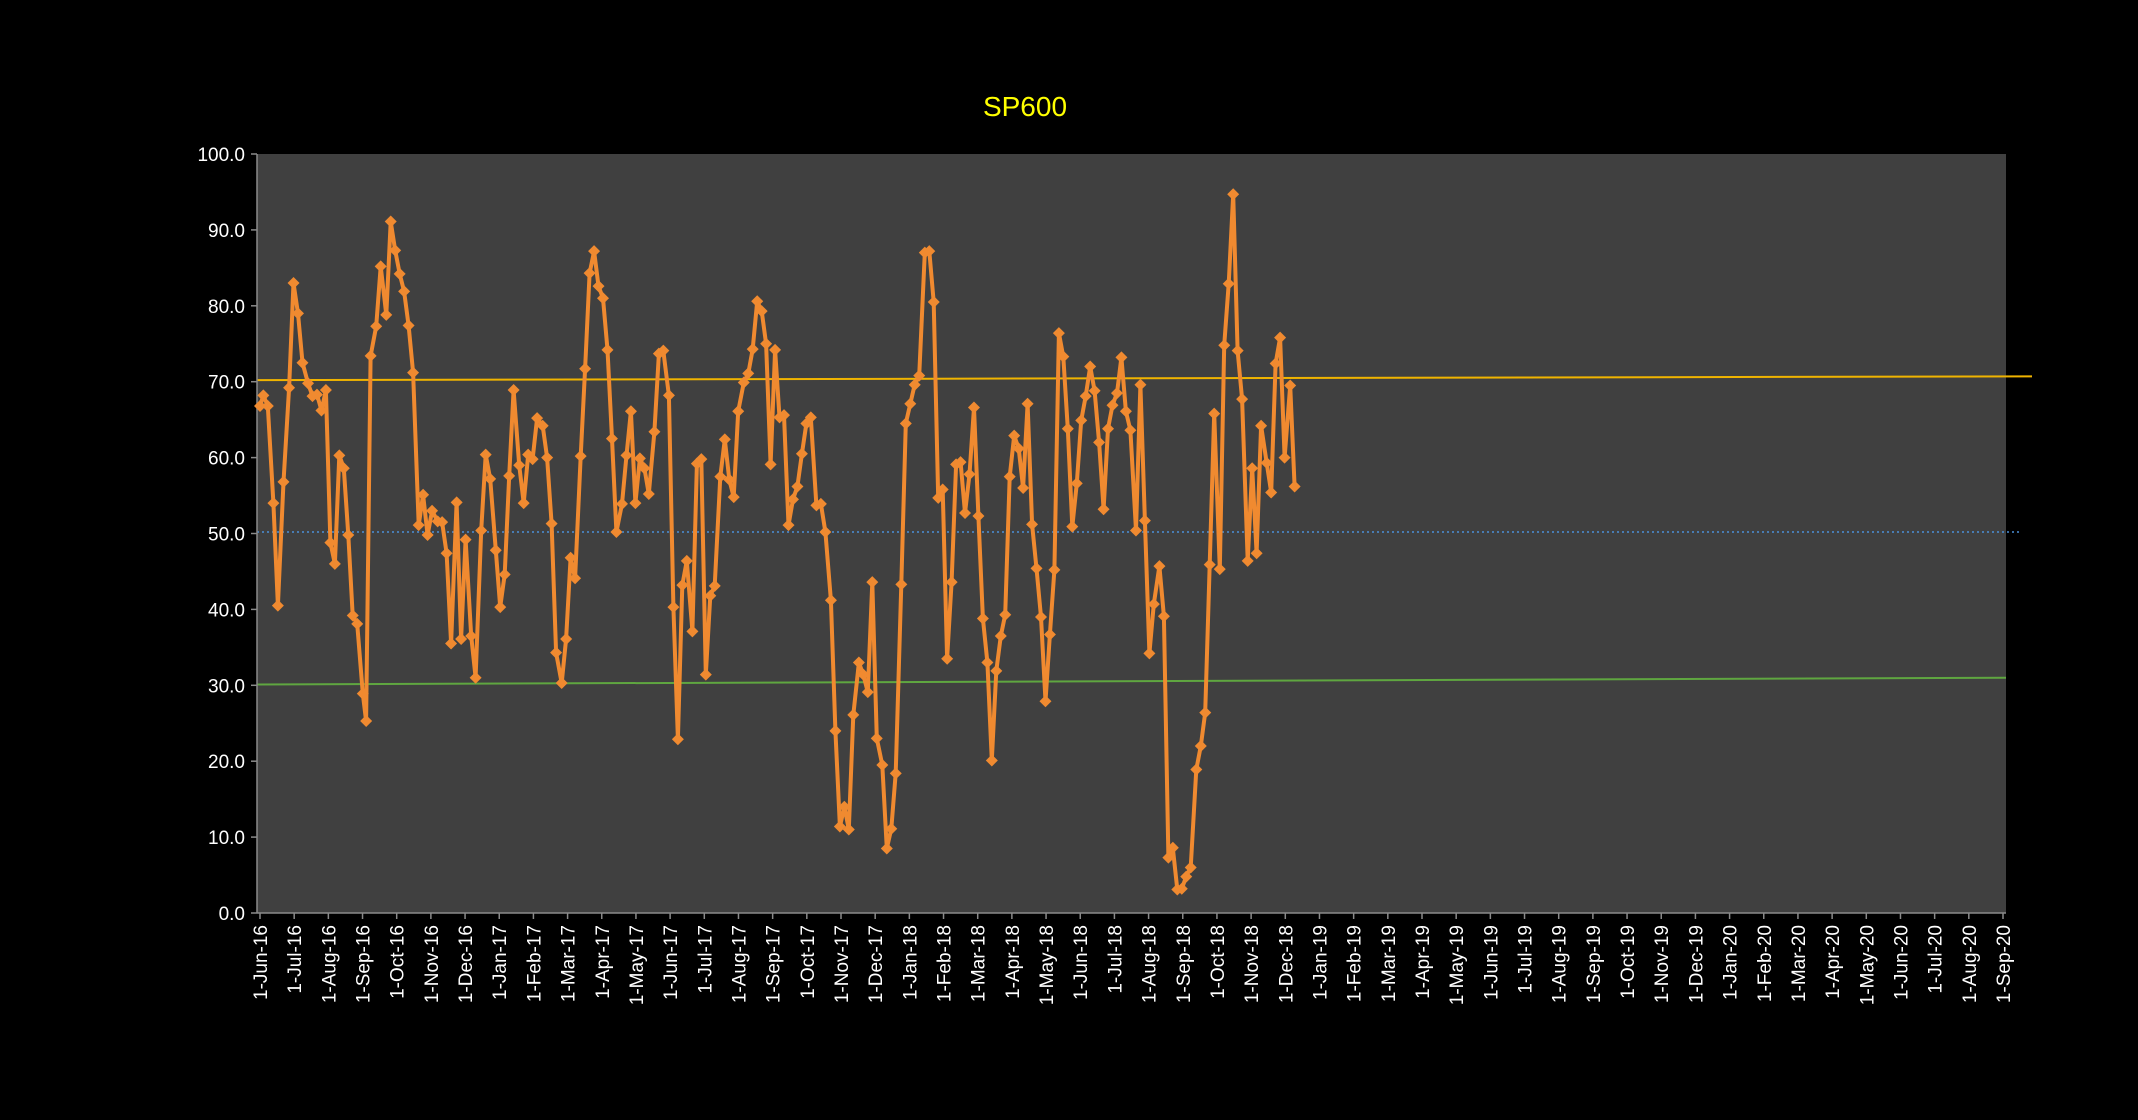  What do you see at coordinates (466, 964) in the screenshot?
I see `x-tick-label: 1-Dec-16` at bounding box center [466, 964].